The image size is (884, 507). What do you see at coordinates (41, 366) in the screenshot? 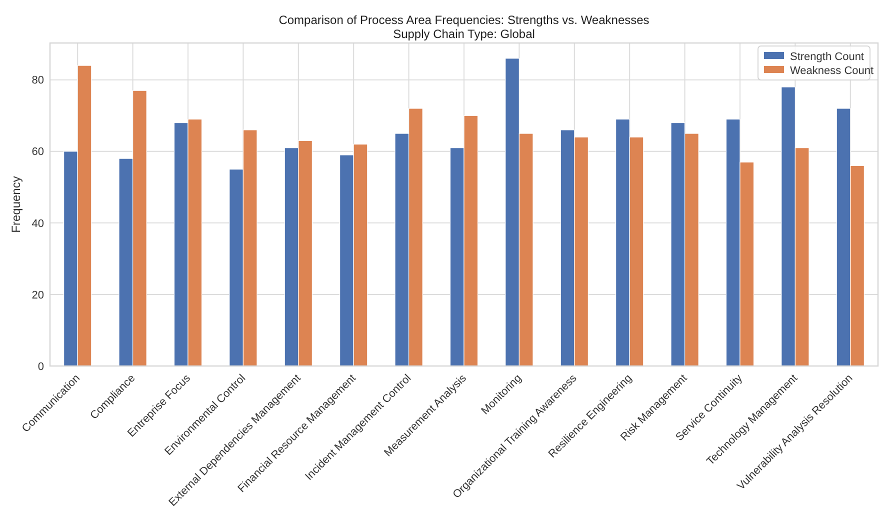
I see `y-tick-label: 0` at bounding box center [41, 366].